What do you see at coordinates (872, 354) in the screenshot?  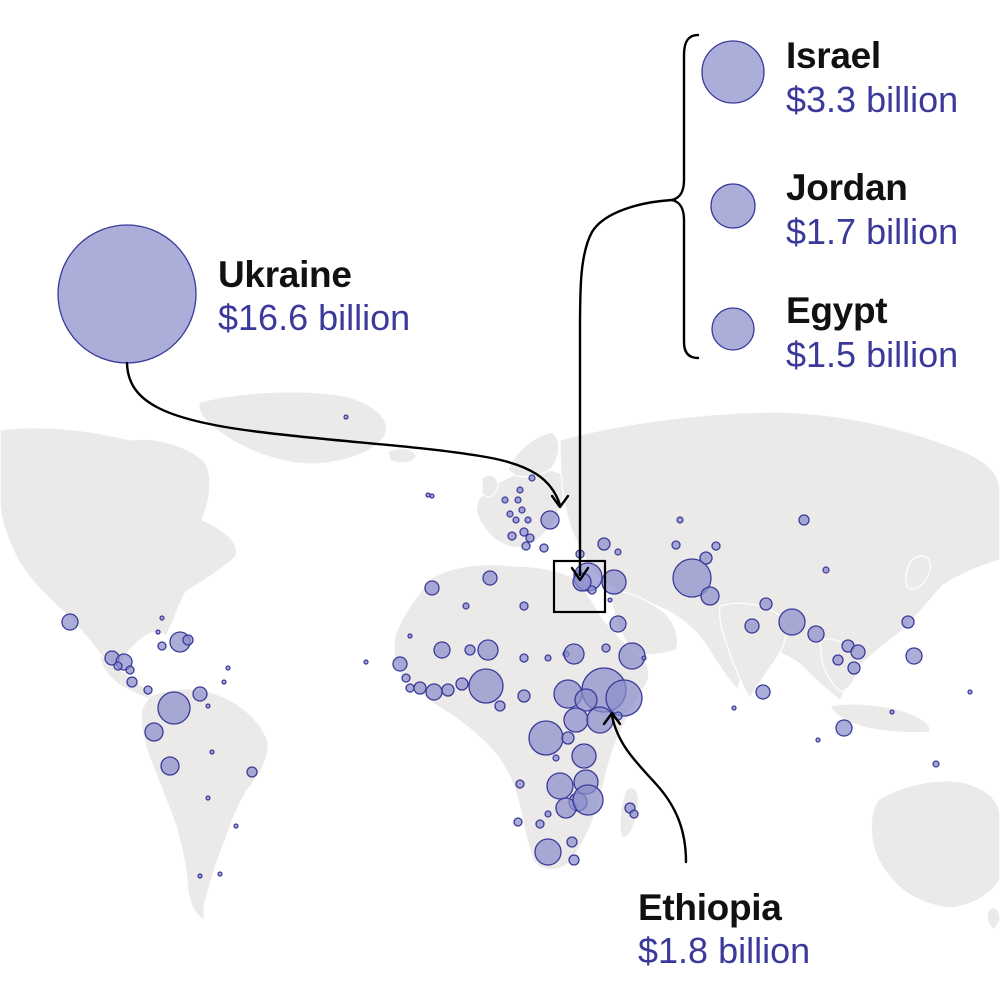 I see `egypt-amount-label: $1.5 billion` at bounding box center [872, 354].